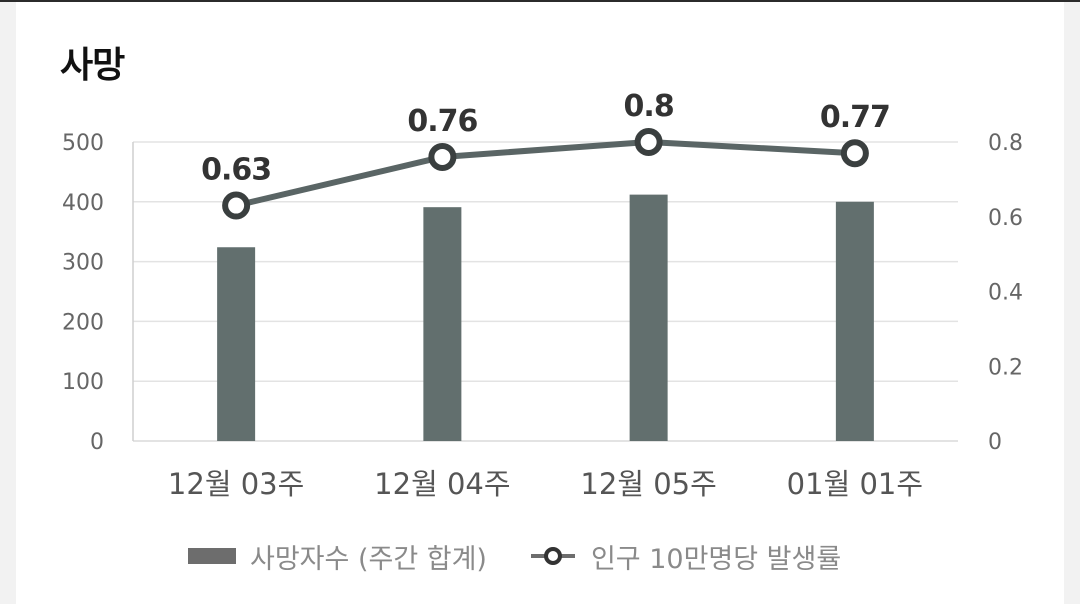  Describe the element at coordinates (855, 117) in the screenshot. I see `rate-label-4: 0.77` at that location.